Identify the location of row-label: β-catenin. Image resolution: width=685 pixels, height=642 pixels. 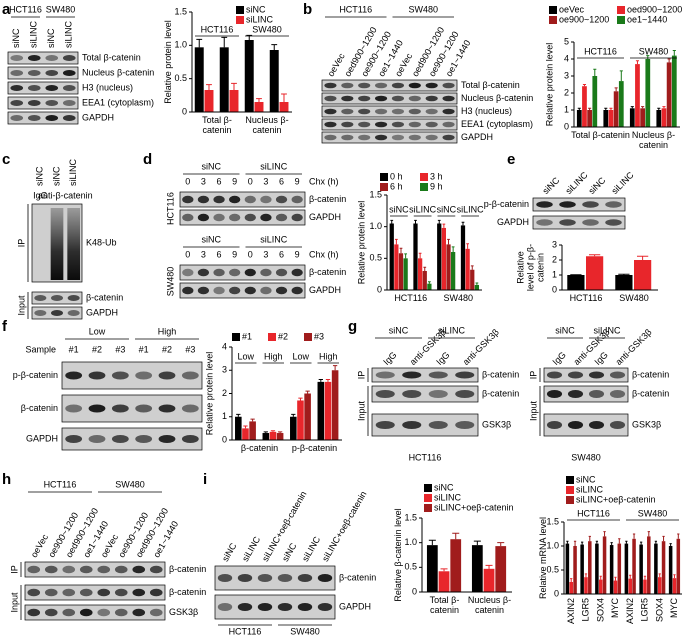
(650, 374).